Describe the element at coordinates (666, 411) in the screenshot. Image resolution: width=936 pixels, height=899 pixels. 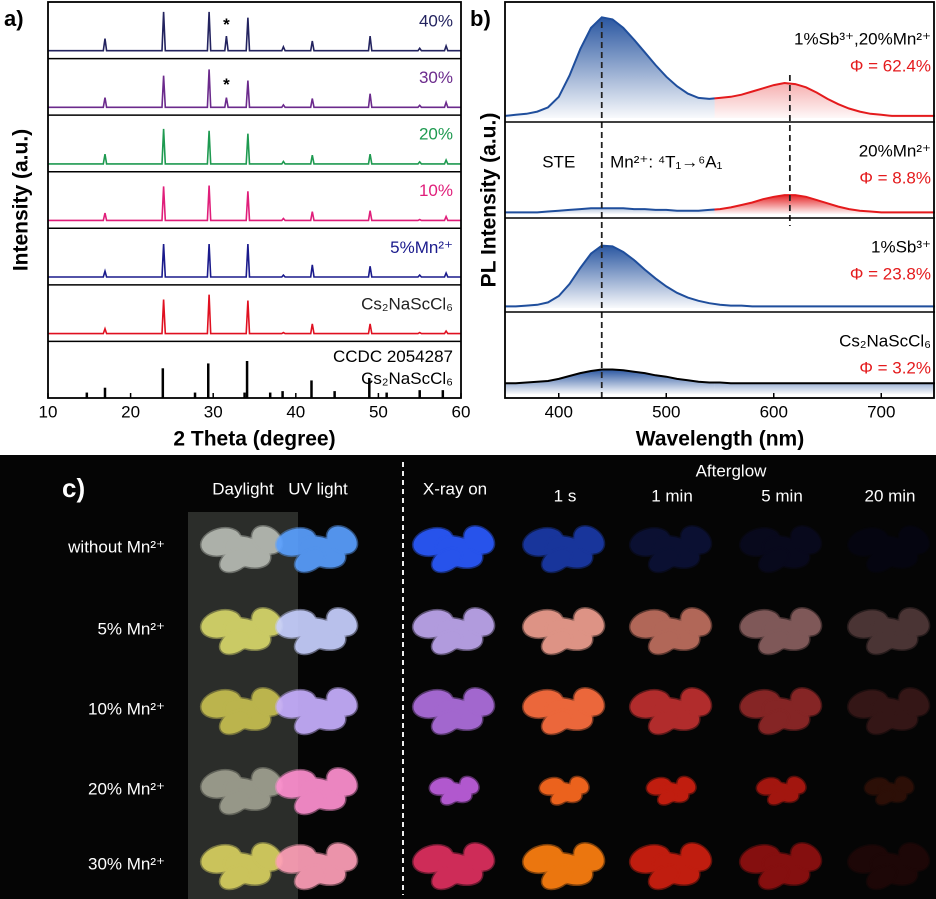
I see `x-tick-label: 500` at that location.